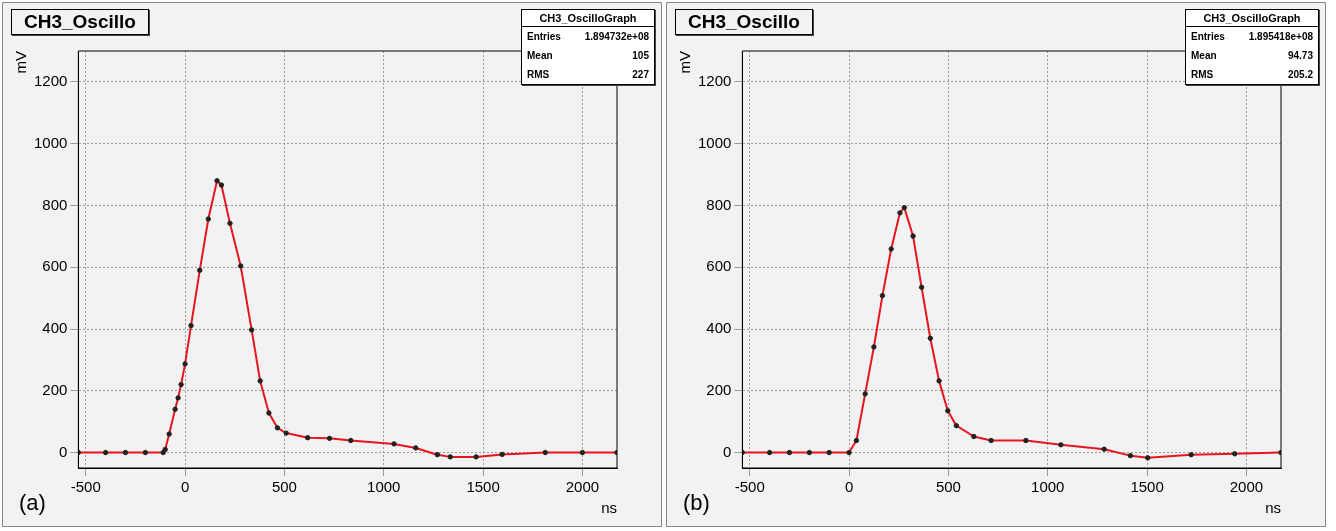  Describe the element at coordinates (1300, 55) in the screenshot. I see `text: 94.73` at that location.